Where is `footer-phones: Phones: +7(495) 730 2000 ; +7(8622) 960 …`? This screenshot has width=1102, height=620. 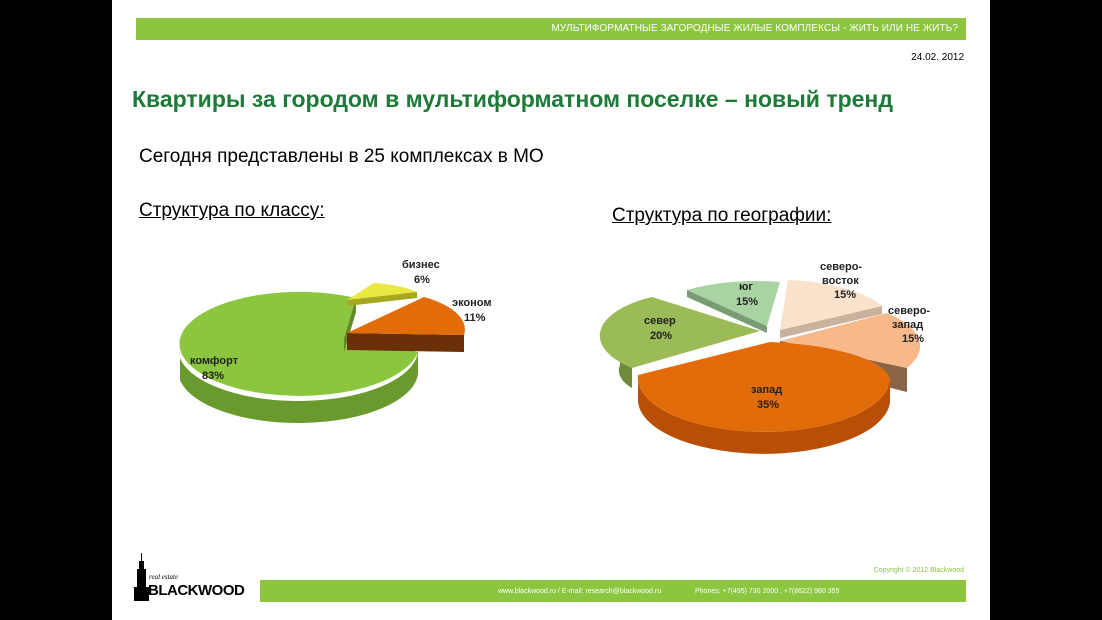 footer-phones: Phones: +7(495) 730 2000 ; +7(8622) 960 … is located at coordinates (767, 591).